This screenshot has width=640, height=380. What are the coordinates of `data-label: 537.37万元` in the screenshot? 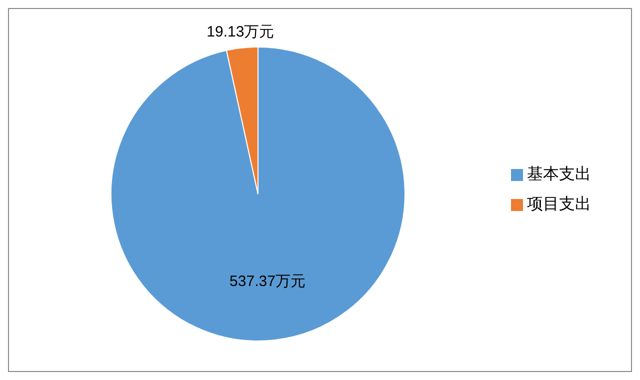 It's located at (268, 281).